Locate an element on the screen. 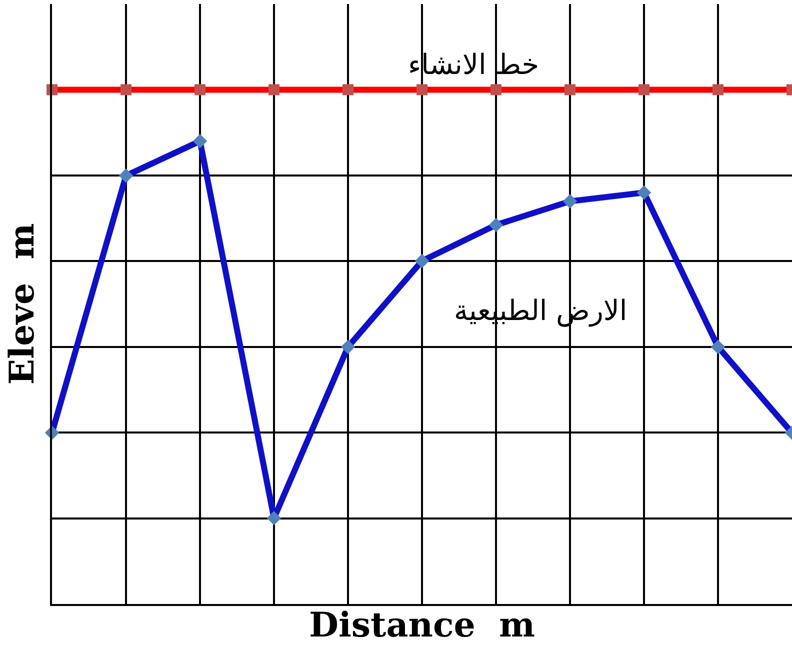  y-axis-title: Eleve m is located at coordinates (22, 304).